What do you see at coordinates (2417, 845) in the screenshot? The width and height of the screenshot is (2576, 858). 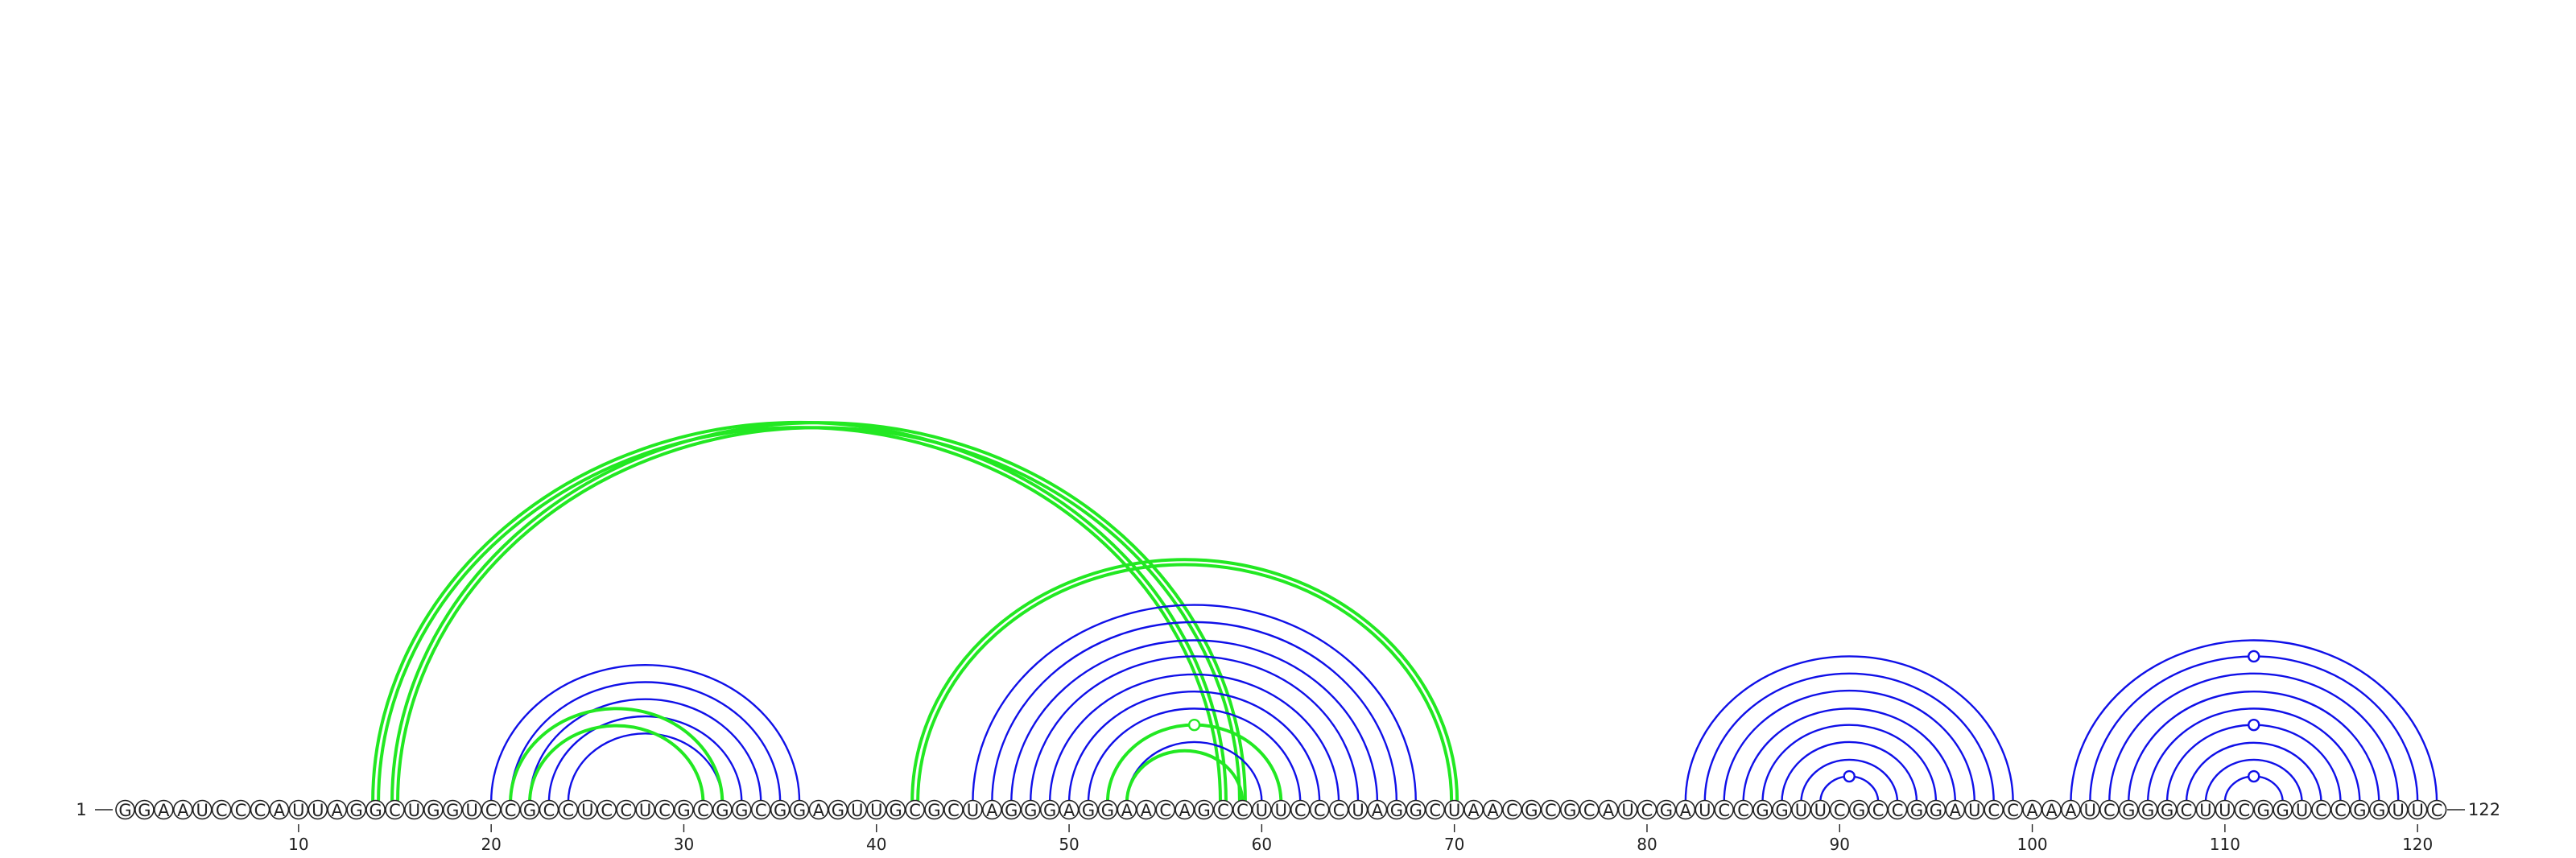 I see `tick-label: 120` at bounding box center [2417, 845].